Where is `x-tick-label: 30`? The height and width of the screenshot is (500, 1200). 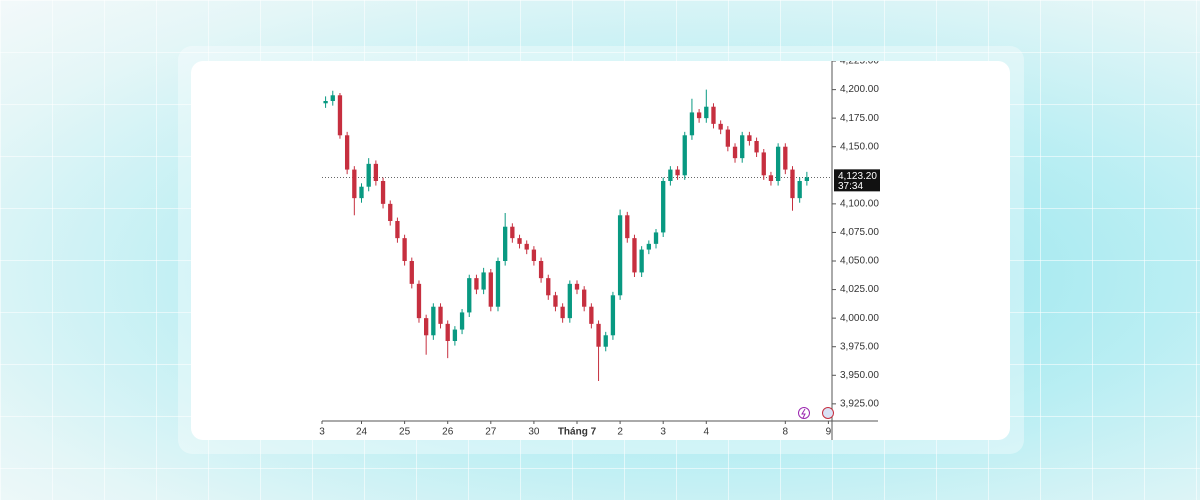
x-tick-label: 30 is located at coordinates (534, 432).